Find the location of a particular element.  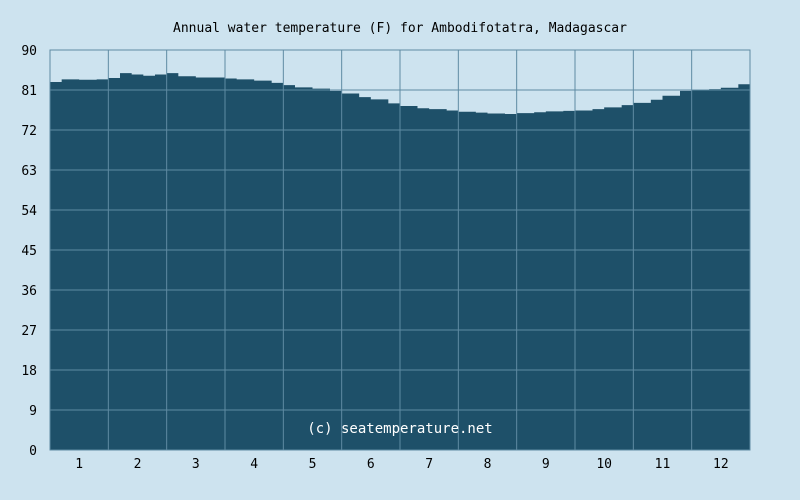

credit-annotation: (c) seatemperature.net is located at coordinates (399, 429).